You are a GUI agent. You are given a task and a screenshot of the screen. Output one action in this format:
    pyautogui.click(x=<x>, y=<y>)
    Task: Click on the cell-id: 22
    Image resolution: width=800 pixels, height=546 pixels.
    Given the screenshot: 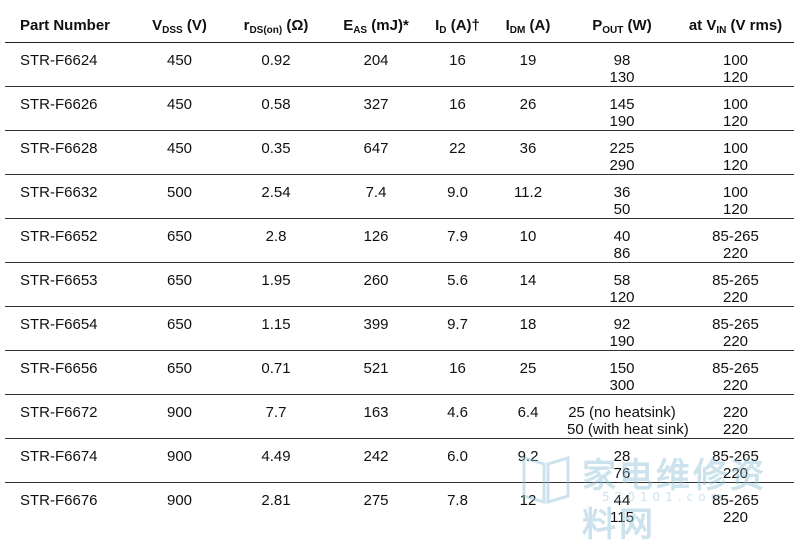 What is the action you would take?
    pyautogui.click(x=457, y=152)
    